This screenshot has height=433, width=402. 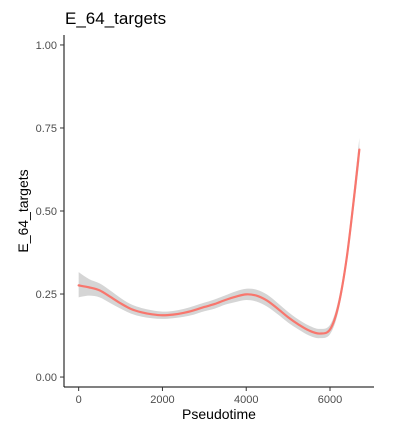 I want to click on chart-title: E_64_targets, so click(x=115, y=18).